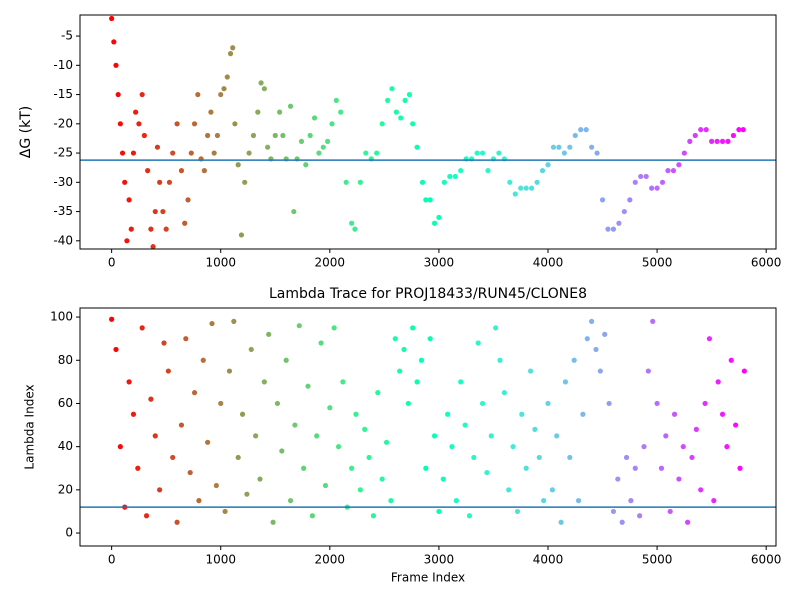 This screenshot has width=800, height=600. What do you see at coordinates (63, 123) in the screenshot?
I see `y-tick-label: -20` at bounding box center [63, 123].